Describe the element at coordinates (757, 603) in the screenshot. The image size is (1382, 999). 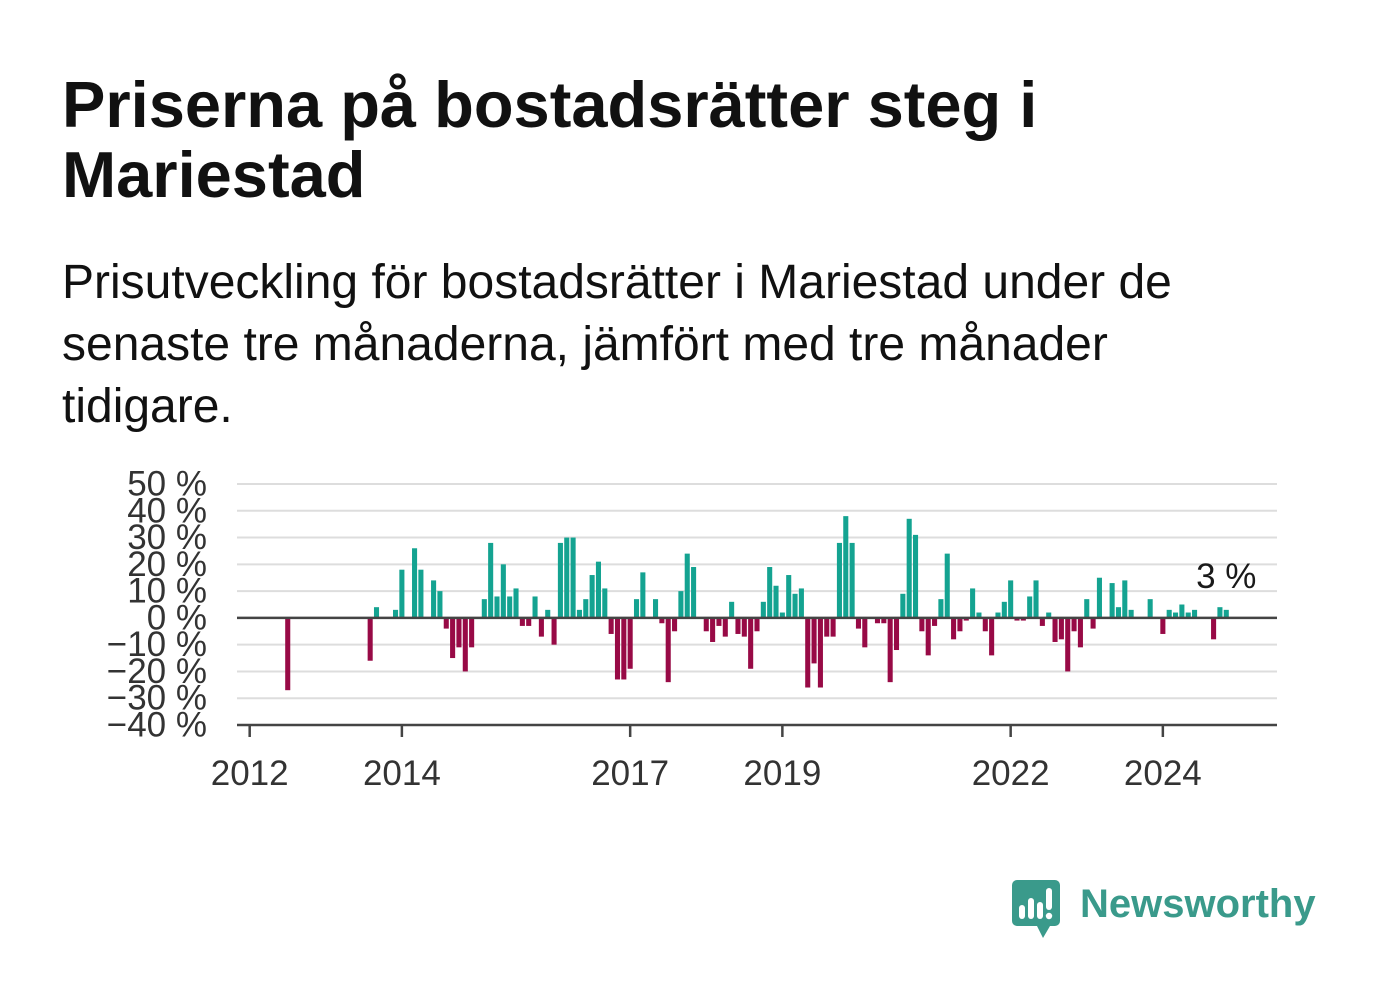
I see `bars` at that location.